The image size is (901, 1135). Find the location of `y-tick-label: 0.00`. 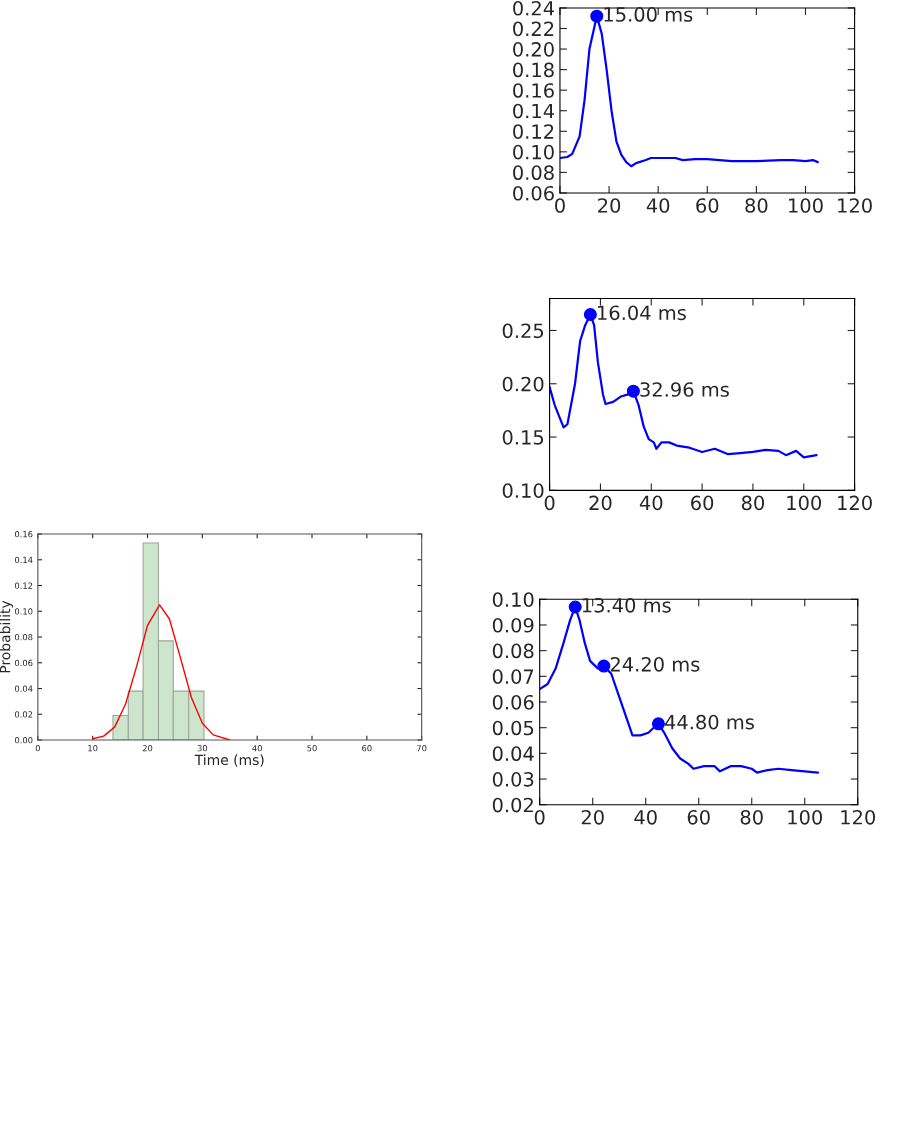

y-tick-label: 0.00 is located at coordinates (23, 740).